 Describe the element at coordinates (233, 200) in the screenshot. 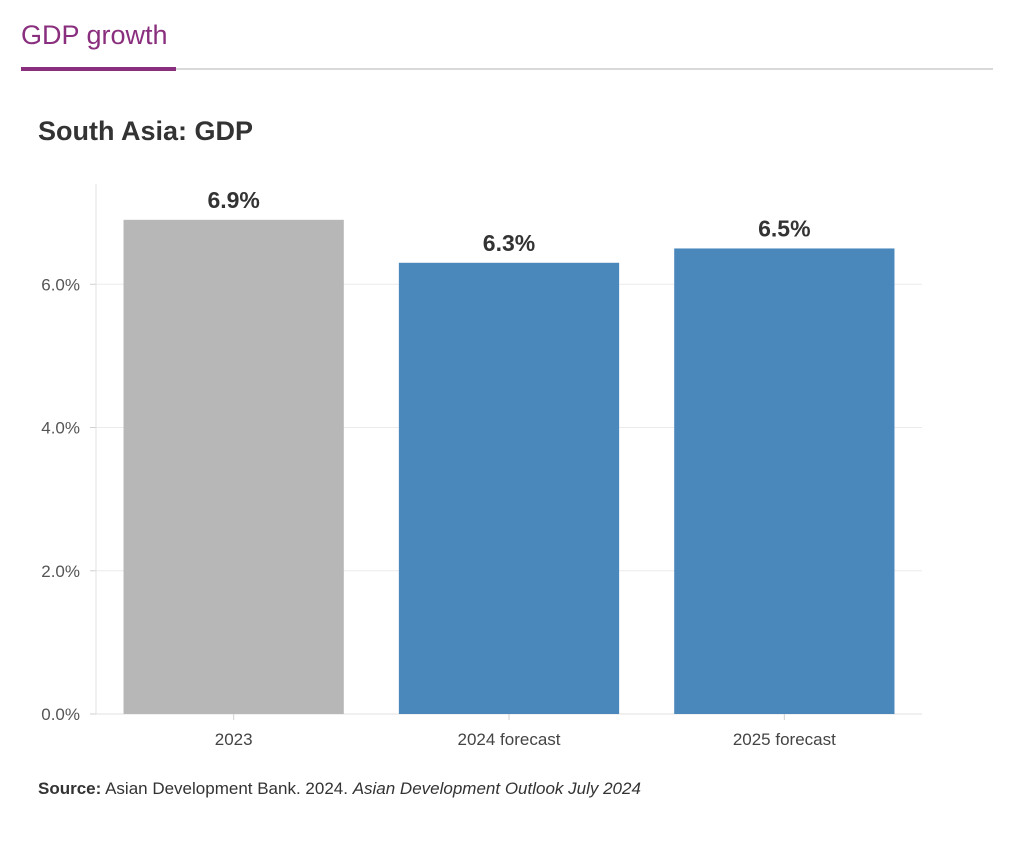

I see `data-label: 6.9%` at that location.